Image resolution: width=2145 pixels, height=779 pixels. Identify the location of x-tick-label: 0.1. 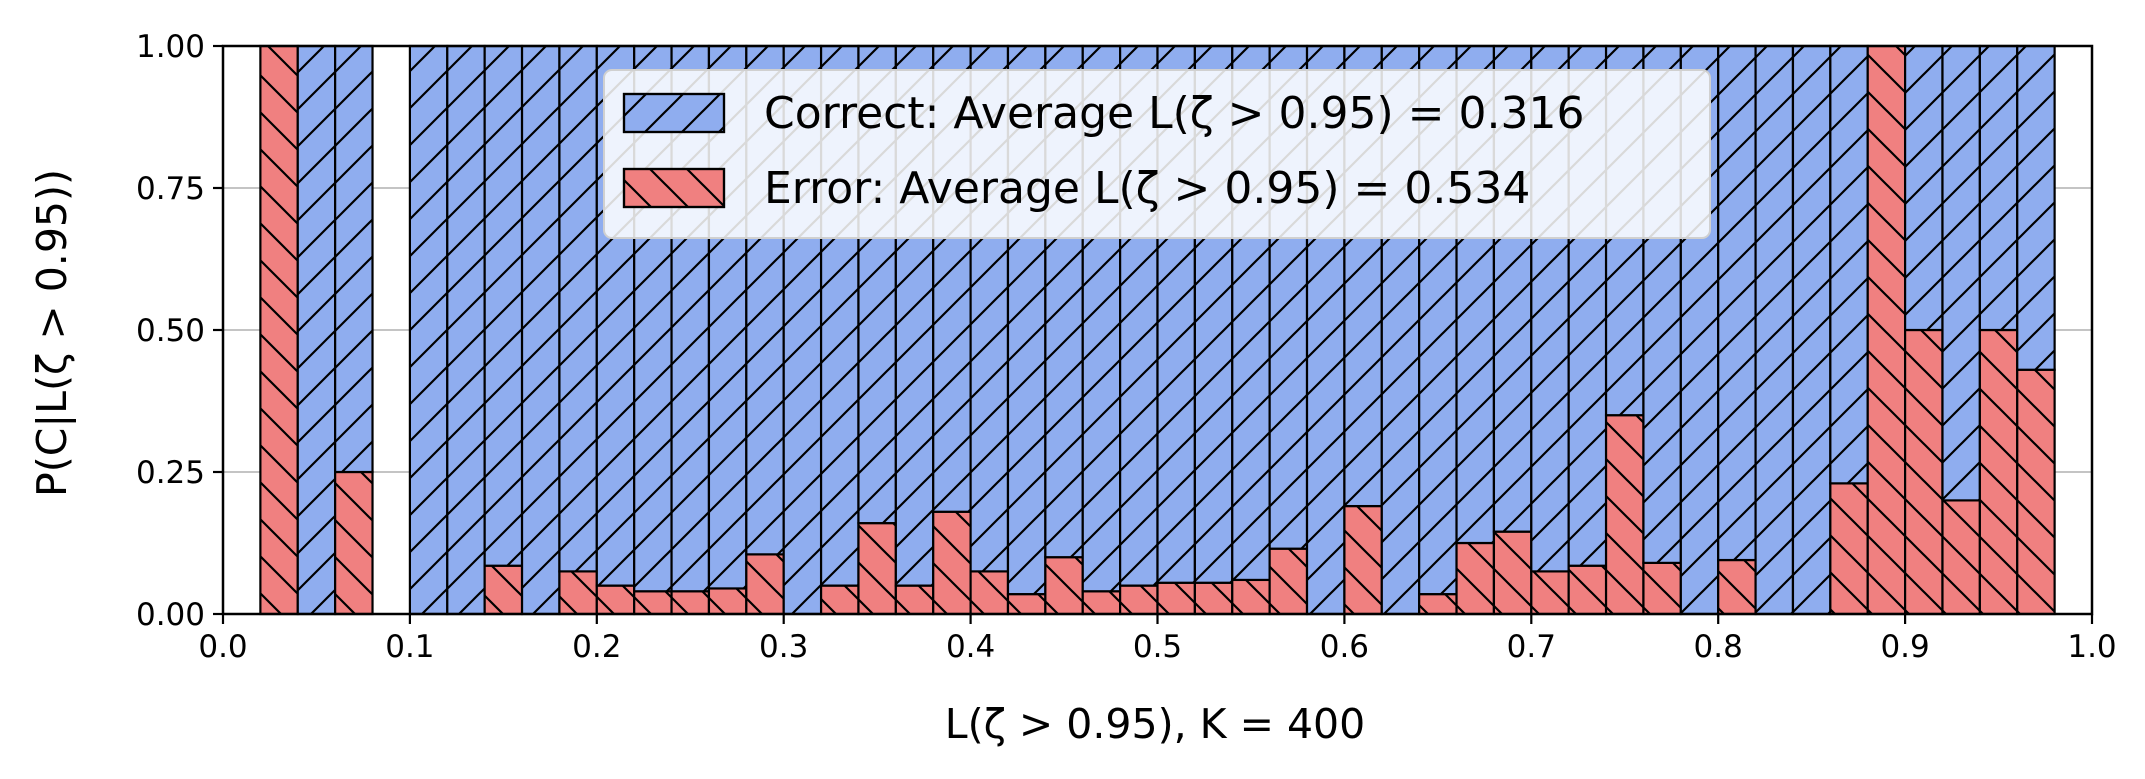
(409, 647).